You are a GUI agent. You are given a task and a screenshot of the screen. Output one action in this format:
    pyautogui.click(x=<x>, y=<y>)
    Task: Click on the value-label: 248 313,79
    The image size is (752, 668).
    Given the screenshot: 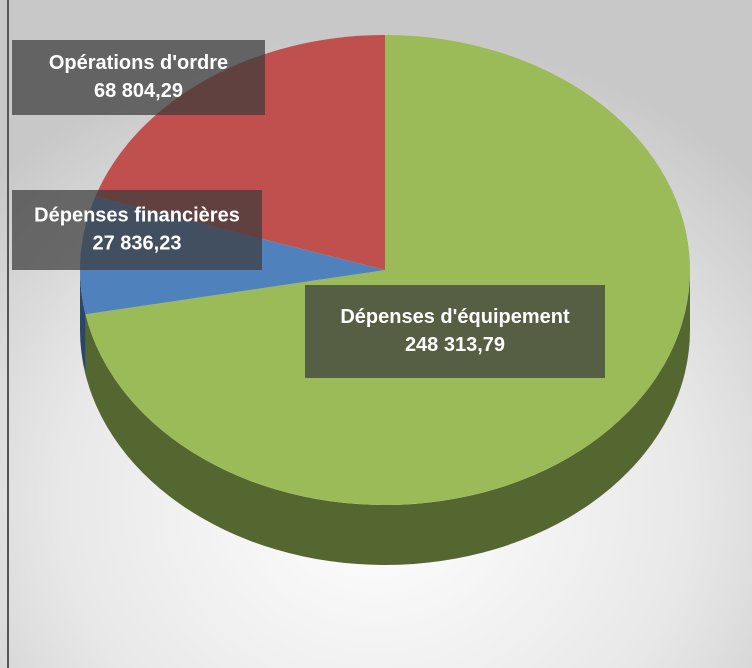 What is the action you would take?
    pyautogui.click(x=455, y=345)
    